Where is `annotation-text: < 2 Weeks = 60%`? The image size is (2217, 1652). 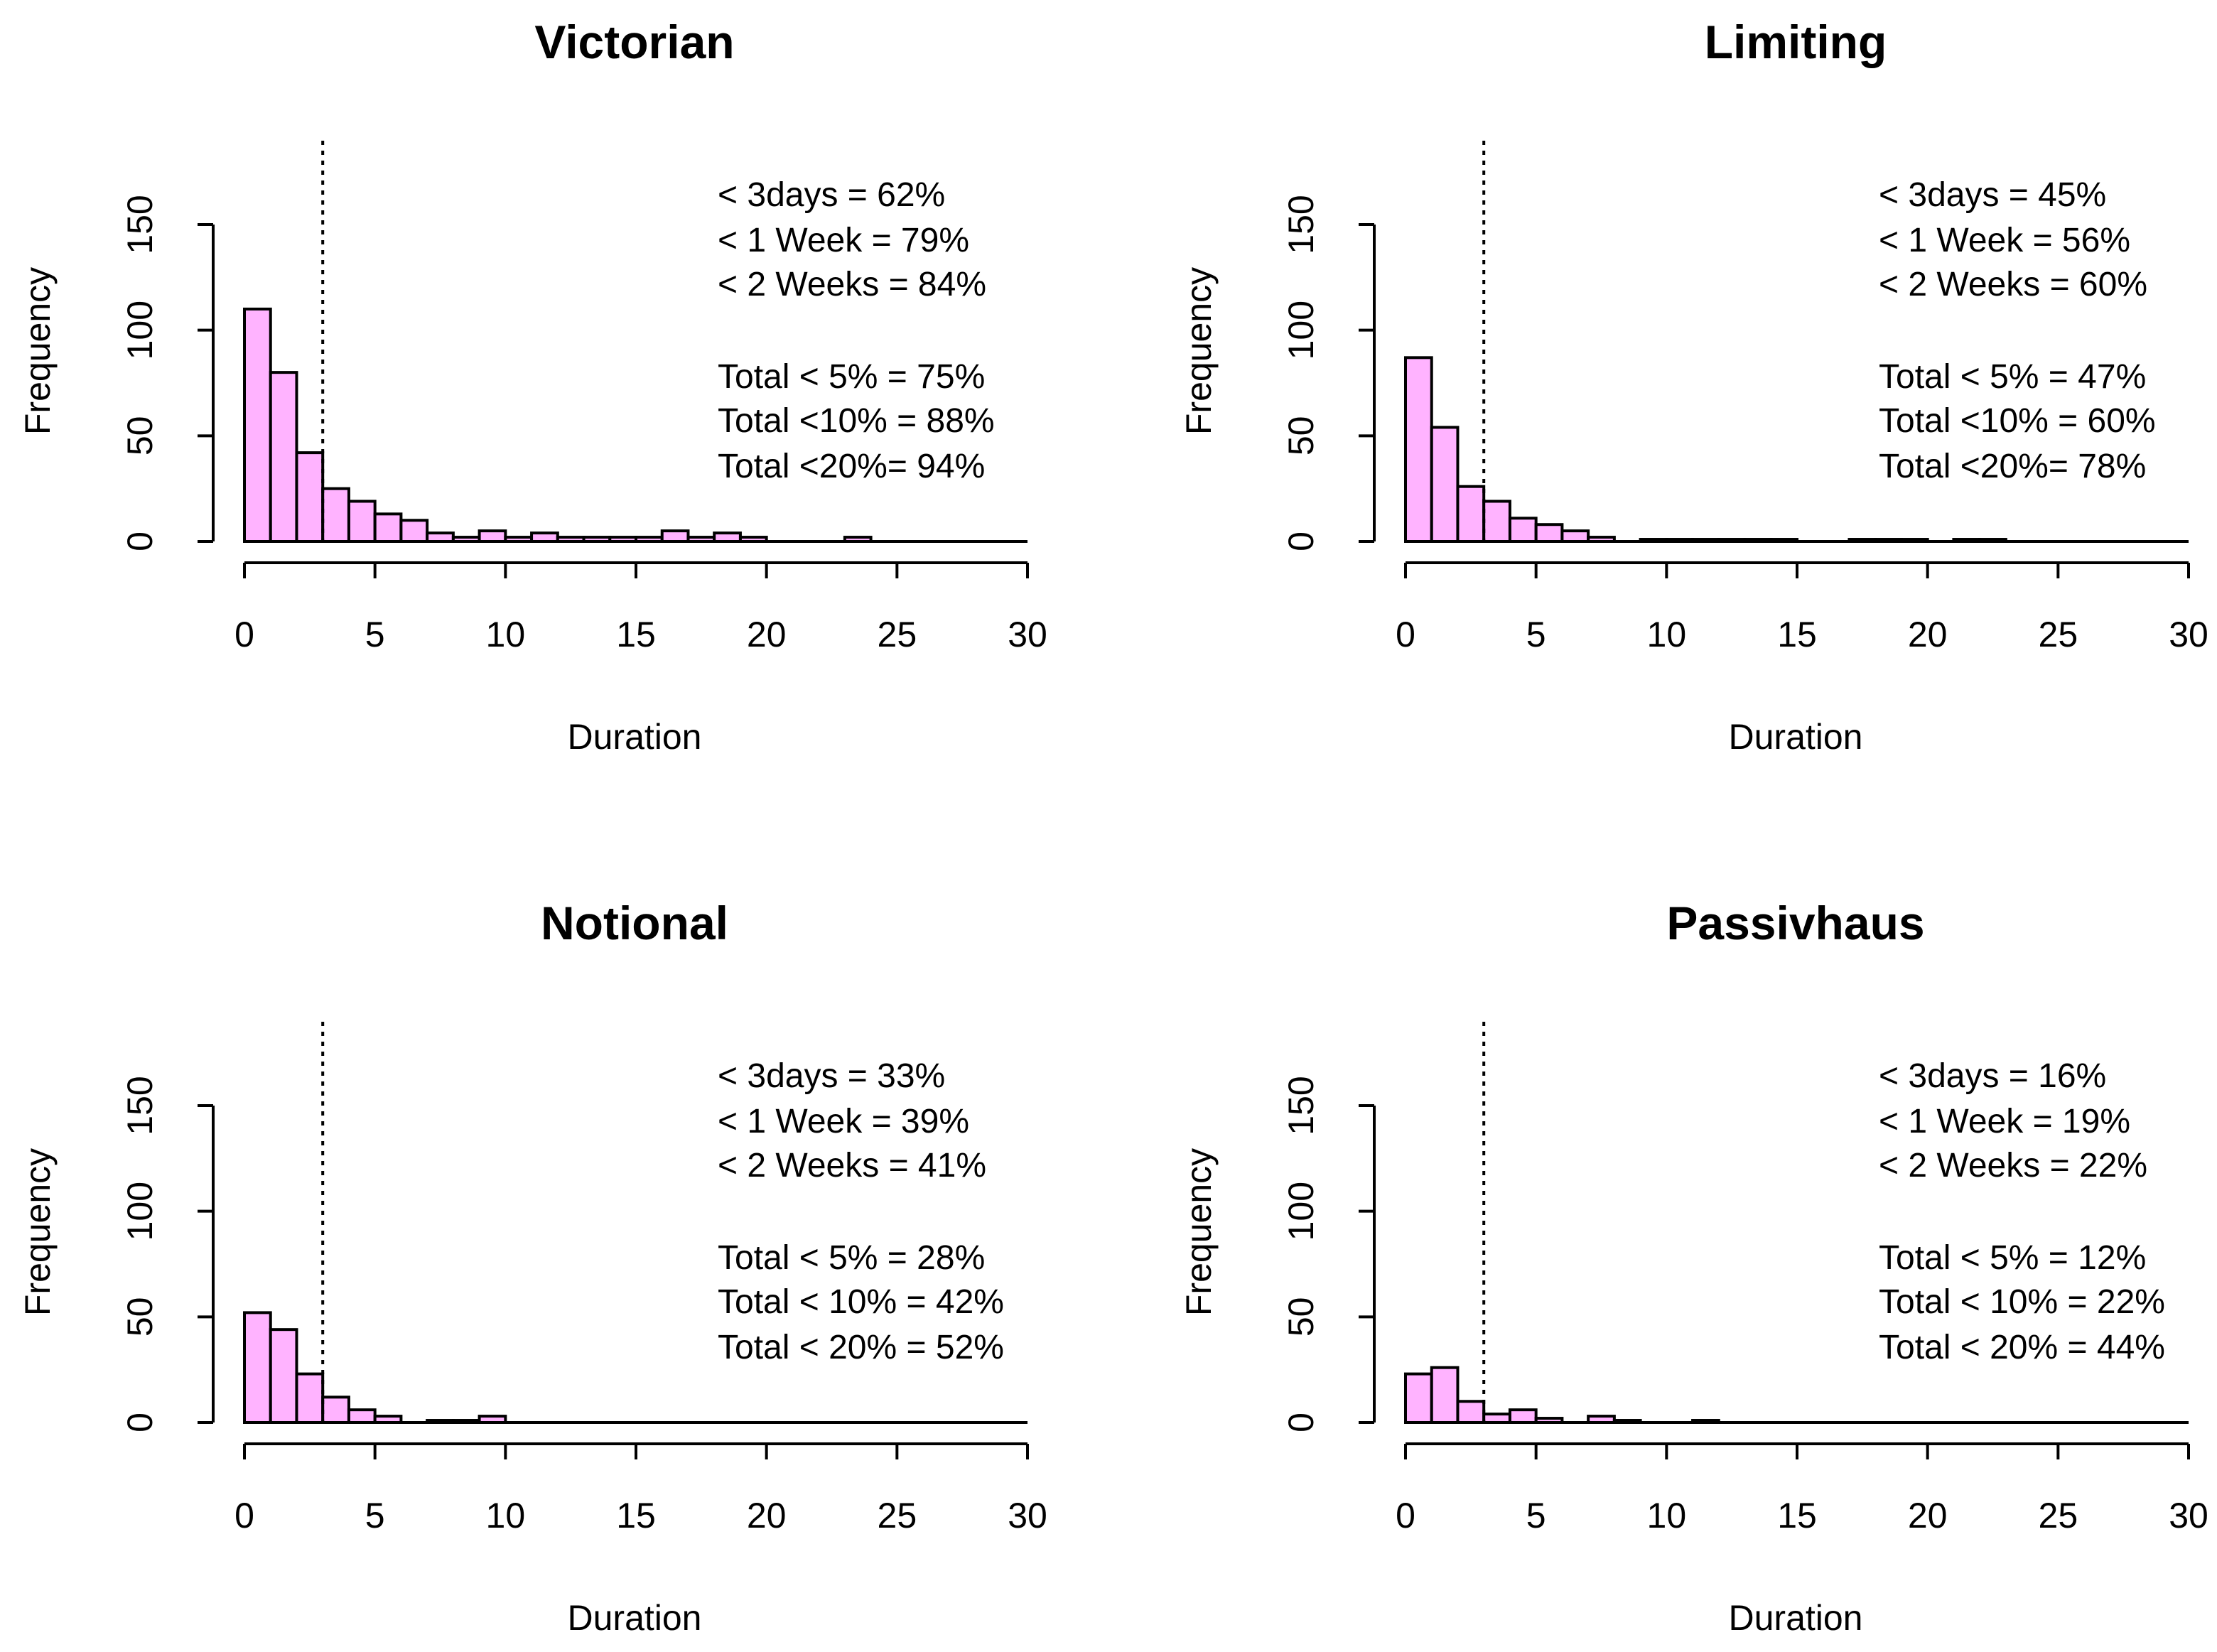
annotation-text: < 2 Weeks = 60% is located at coordinates (2013, 285).